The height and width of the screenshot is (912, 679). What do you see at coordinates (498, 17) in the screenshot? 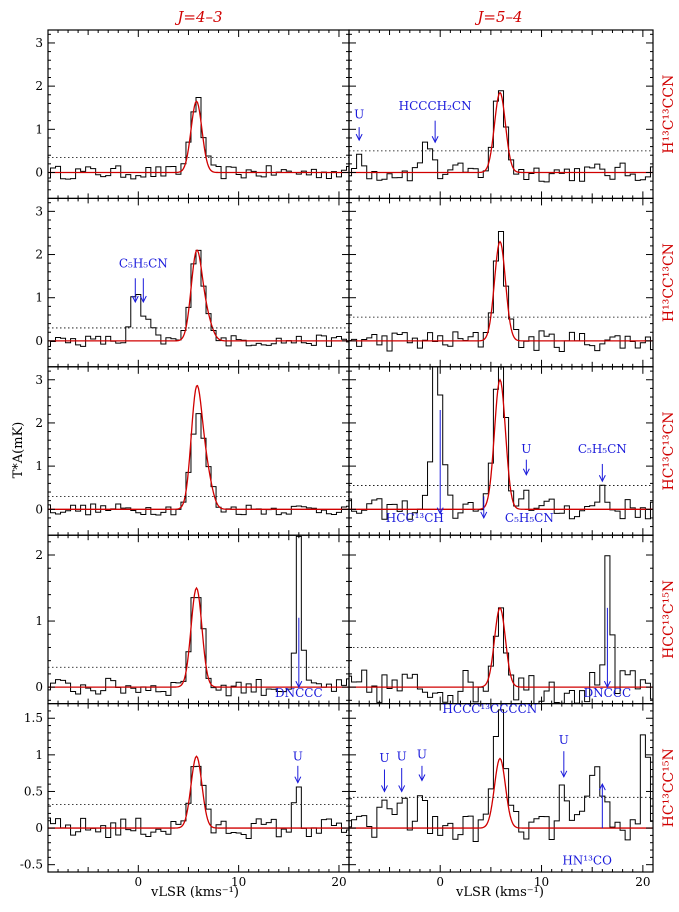
I see `column-title-right: J=5–4` at bounding box center [498, 17].